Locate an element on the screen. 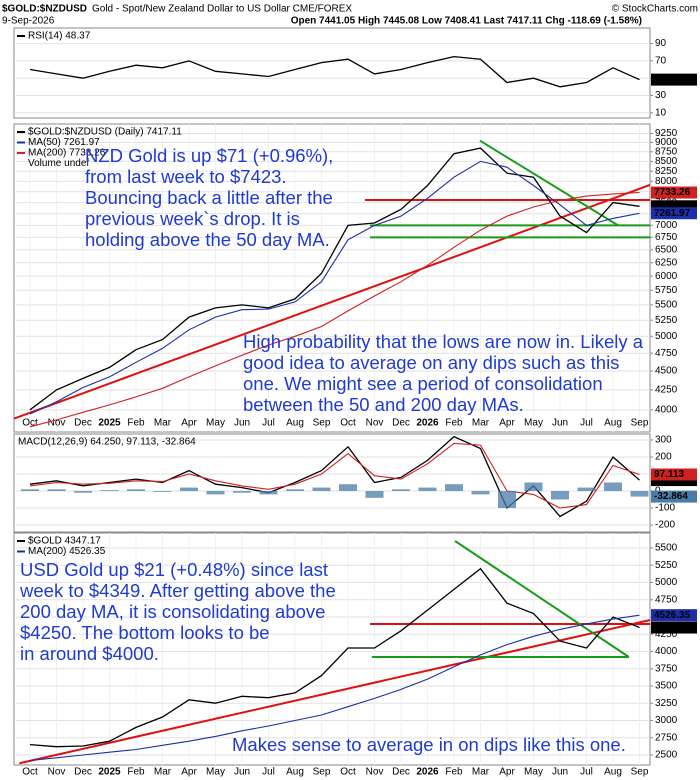 The image size is (700, 780). annotation: between the 50 and 200 day MAs. is located at coordinates (383, 404).